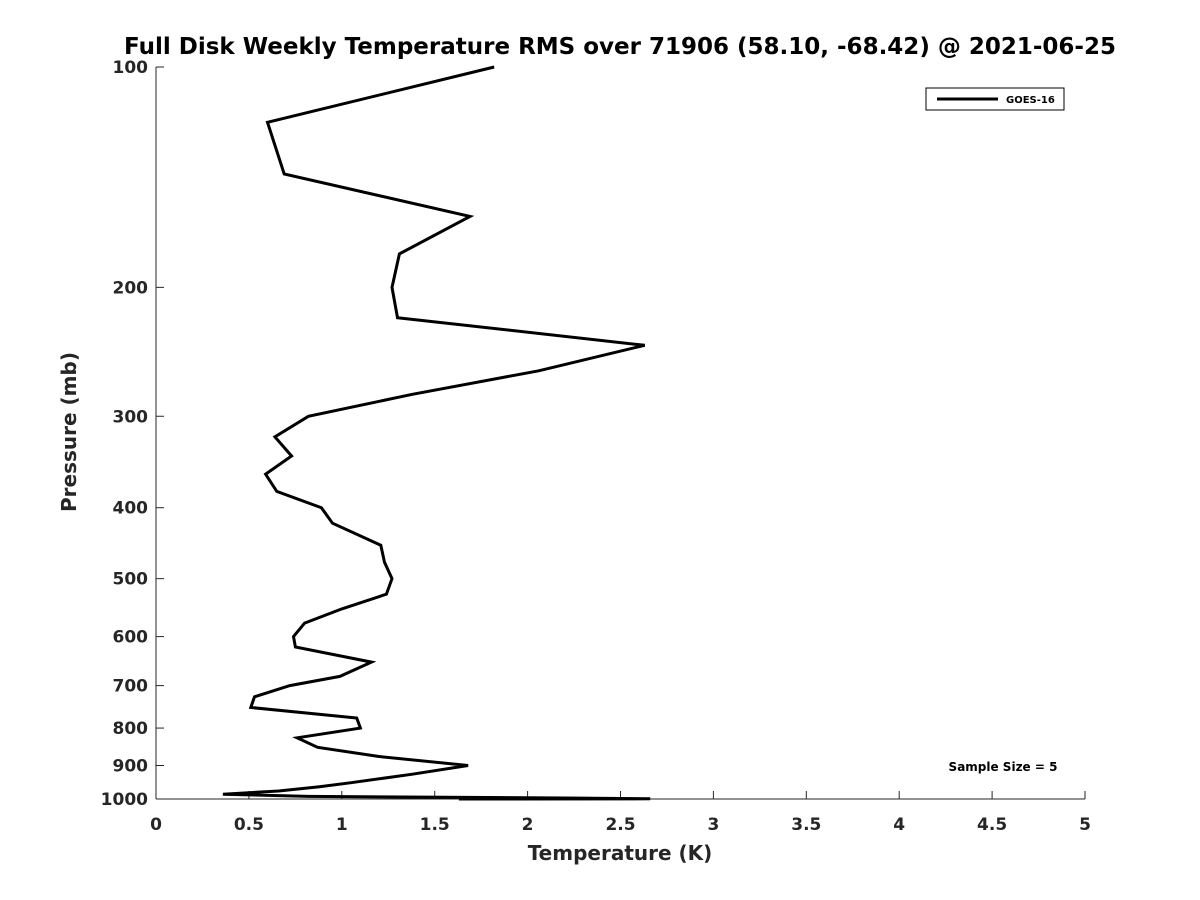 This screenshot has height=900, width=1200. Describe the element at coordinates (435, 825) in the screenshot. I see `x-tick-label: 1.5` at that location.